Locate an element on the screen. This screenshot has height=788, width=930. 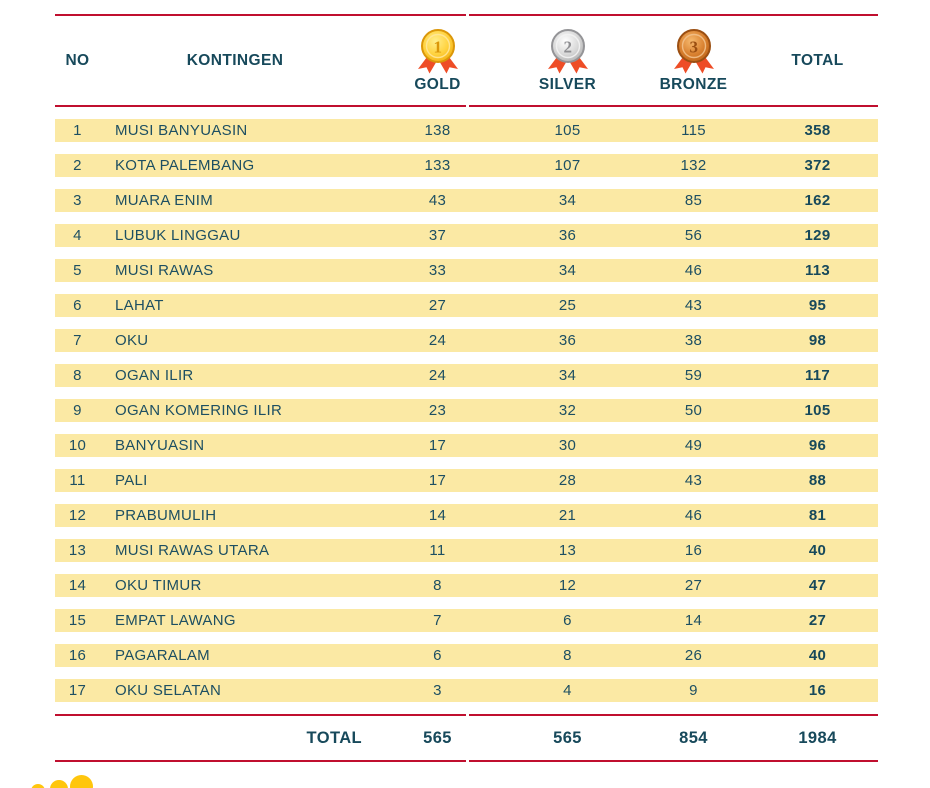
cell-gold: 24 is located at coordinates (437, 340).